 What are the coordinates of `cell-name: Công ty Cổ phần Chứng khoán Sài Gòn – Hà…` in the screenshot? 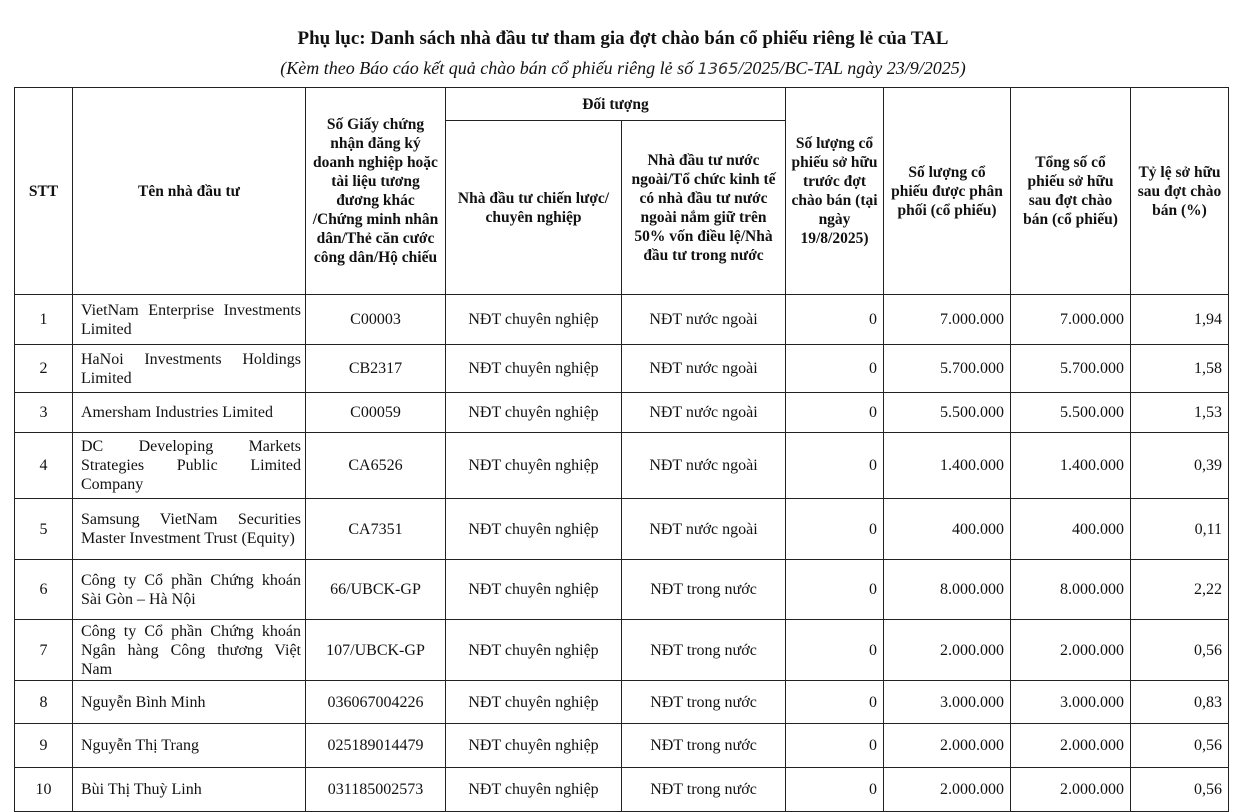 It's located at (189, 589).